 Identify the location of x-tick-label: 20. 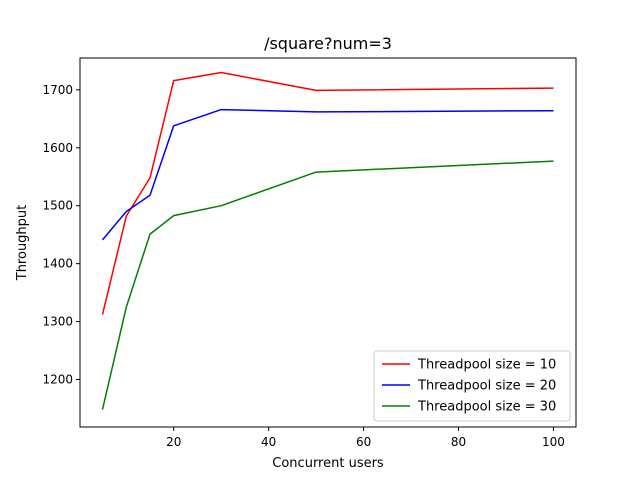
(173, 442).